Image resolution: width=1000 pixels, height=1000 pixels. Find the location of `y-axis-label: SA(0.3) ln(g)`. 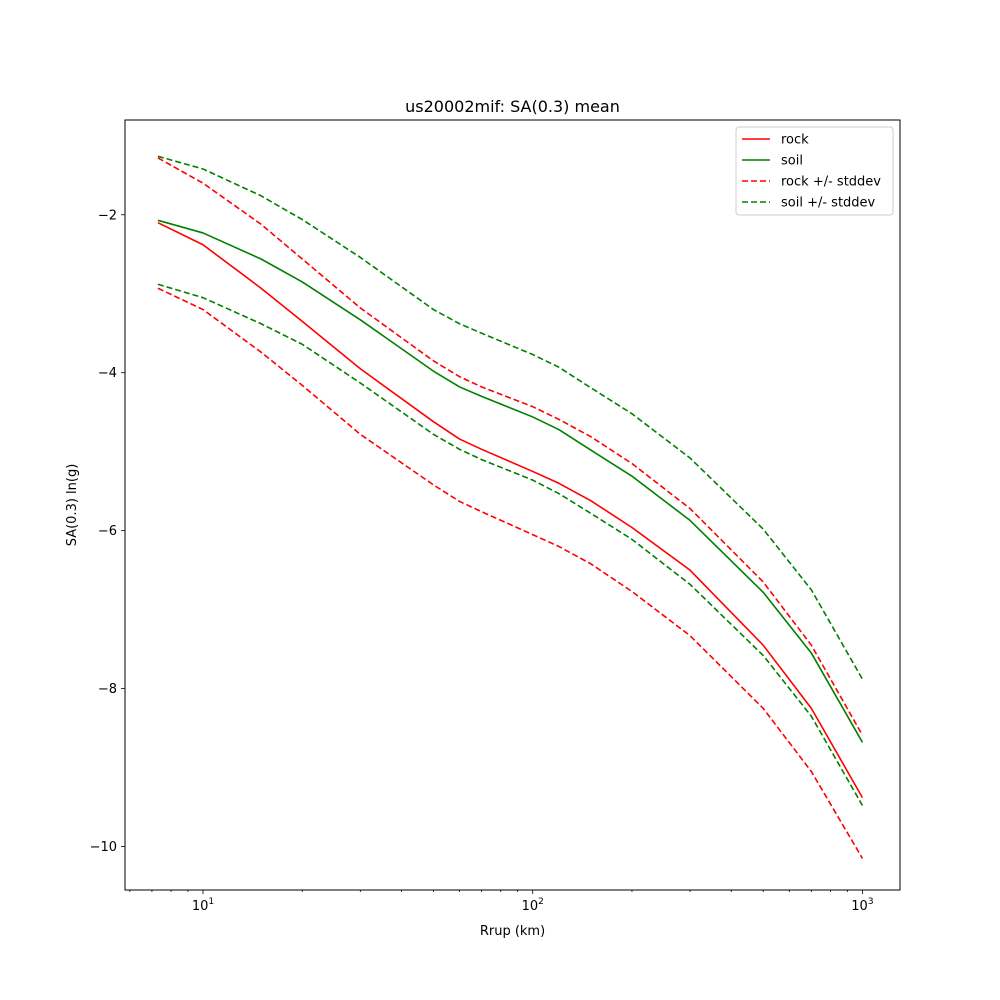

y-axis-label: SA(0.3) ln(g) is located at coordinates (72, 505).